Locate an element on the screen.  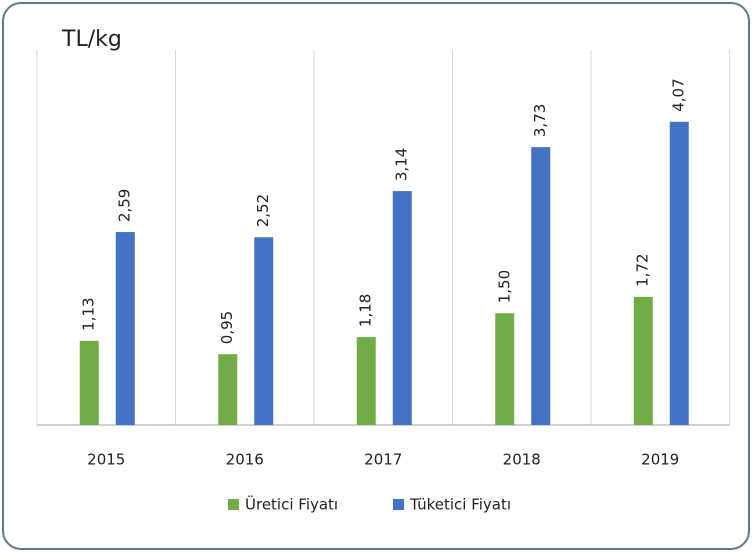
legend-label: Tüketici Fiyatı is located at coordinates (460, 505).